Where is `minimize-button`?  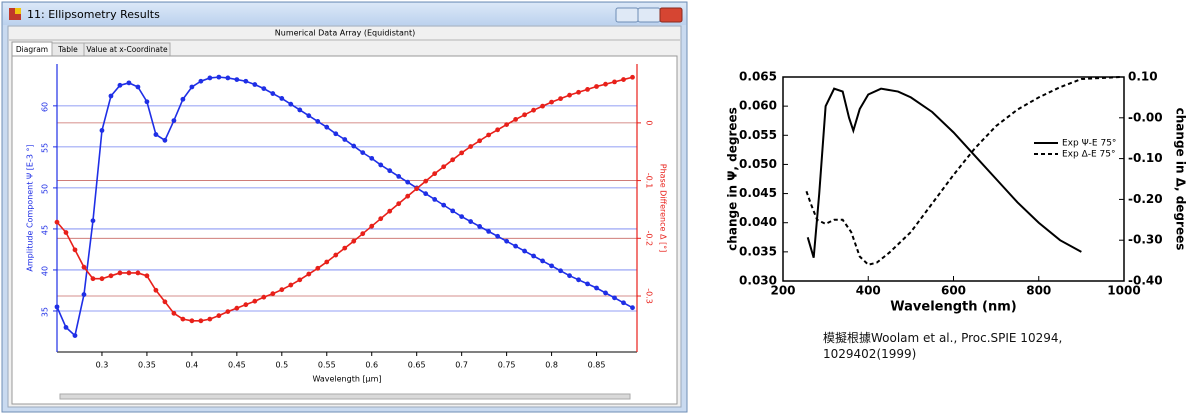 minimize-button is located at coordinates (627, 15).